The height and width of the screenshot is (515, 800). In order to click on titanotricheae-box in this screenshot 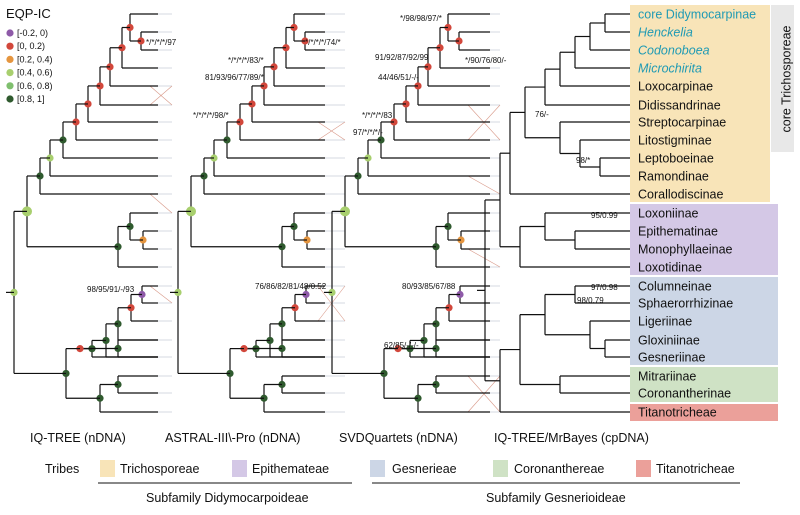, I will do `click(704, 412)`.